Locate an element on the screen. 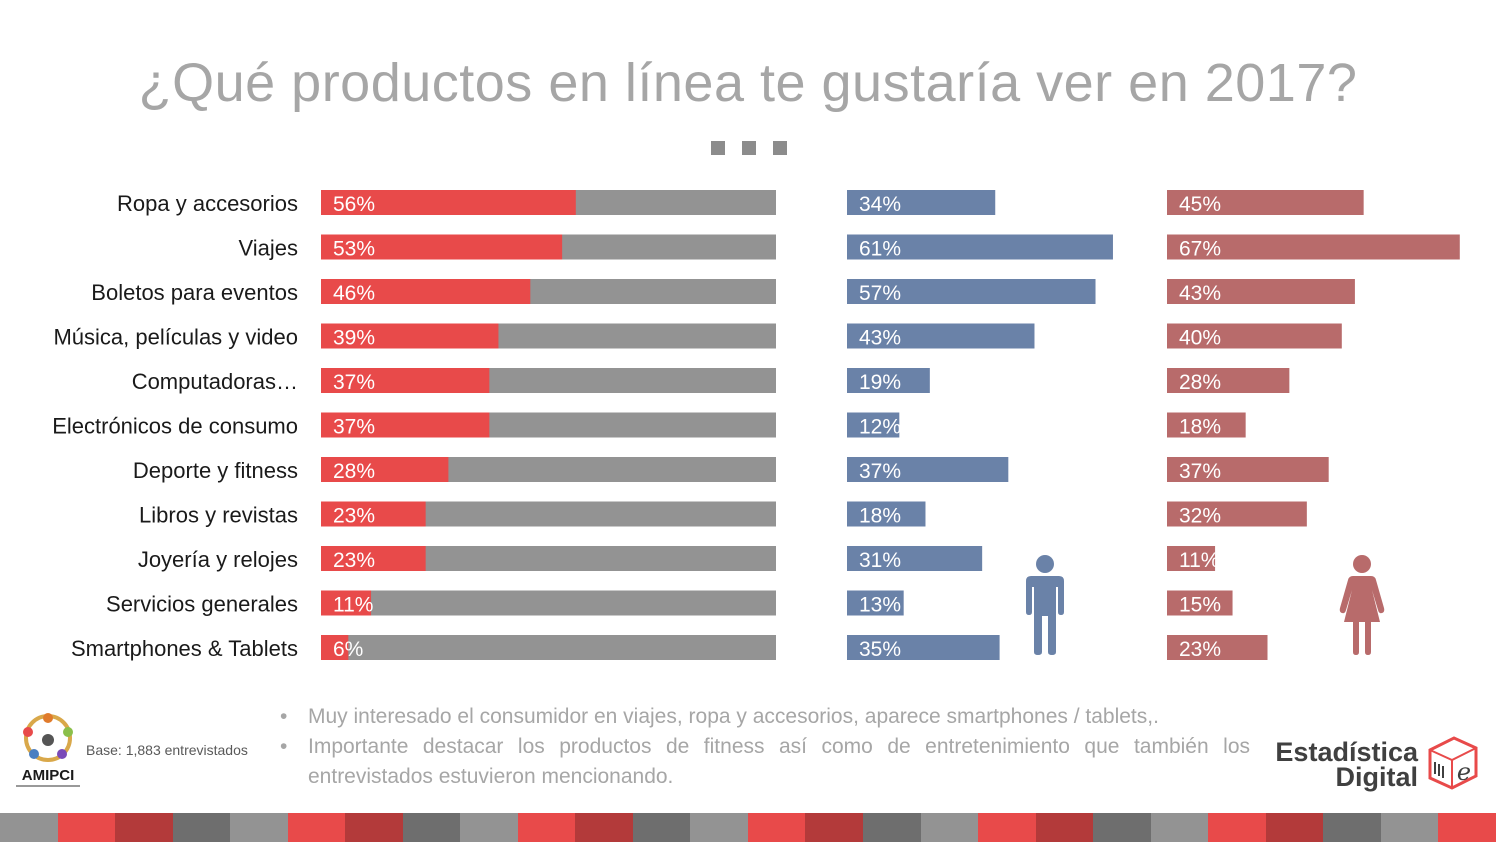 The height and width of the screenshot is (842, 1496). category-label: Servicios generales is located at coordinates (202, 604).